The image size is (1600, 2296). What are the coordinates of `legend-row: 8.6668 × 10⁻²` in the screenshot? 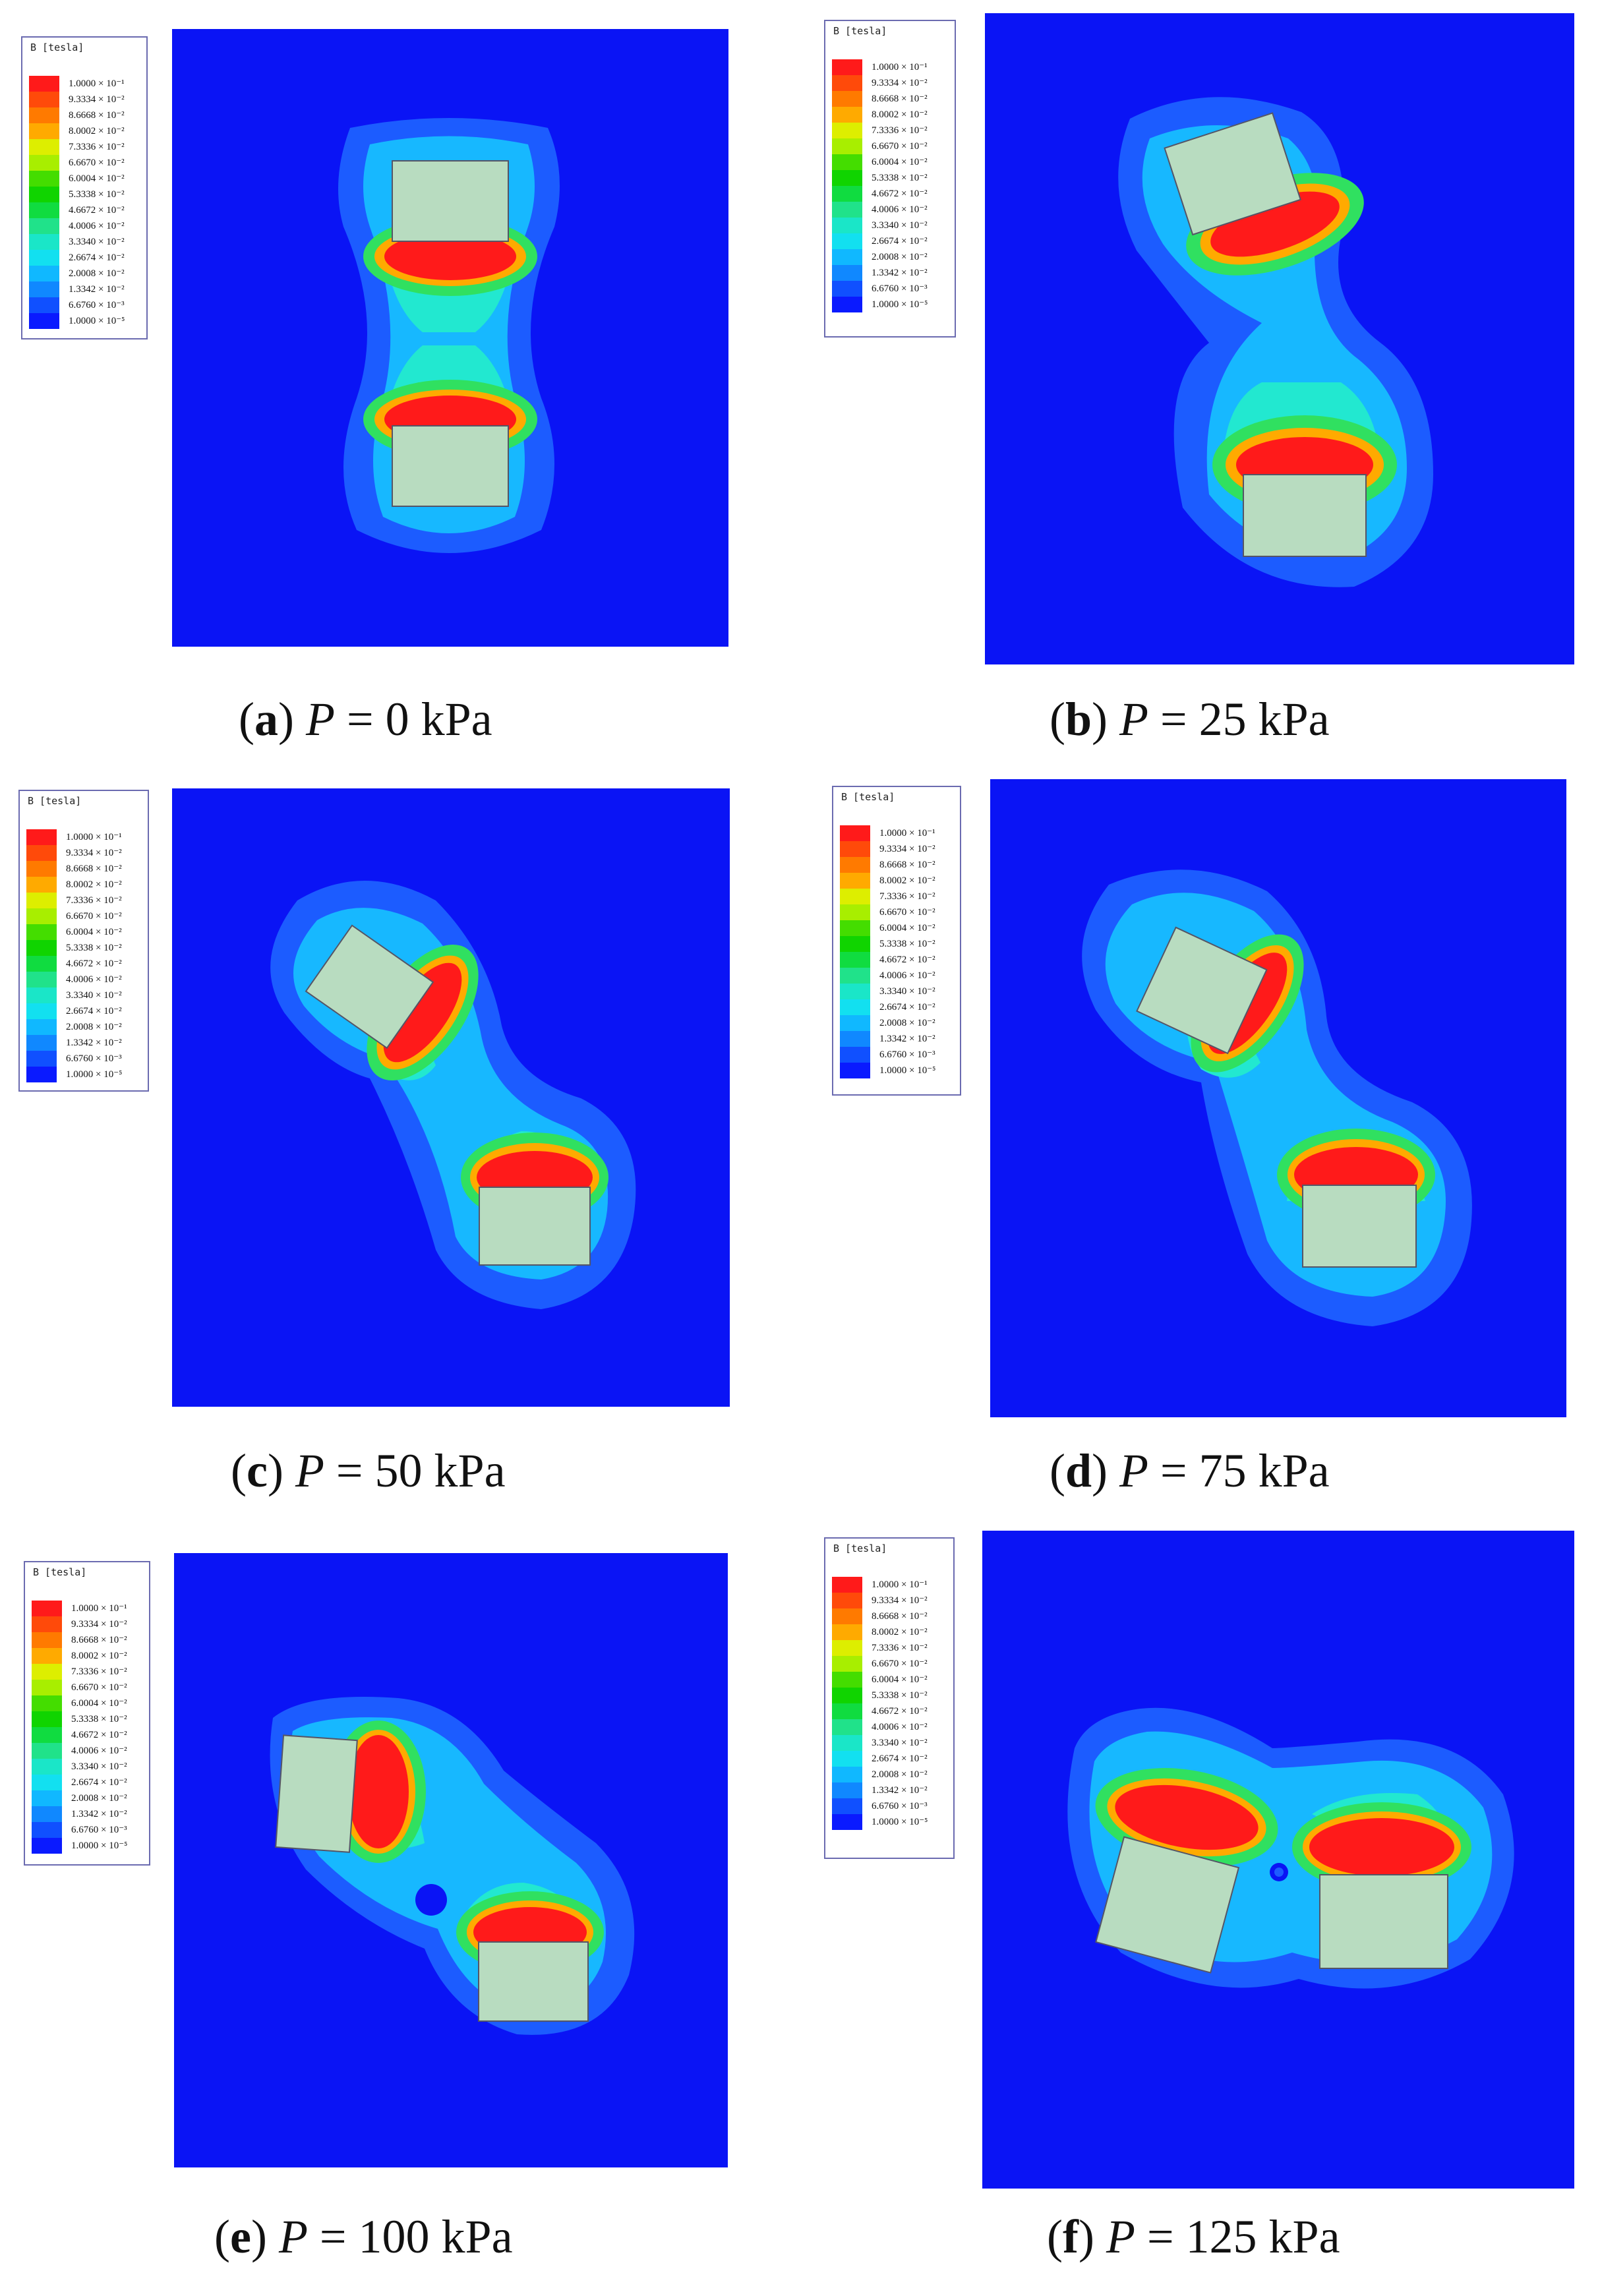 It's located at (84, 1640).